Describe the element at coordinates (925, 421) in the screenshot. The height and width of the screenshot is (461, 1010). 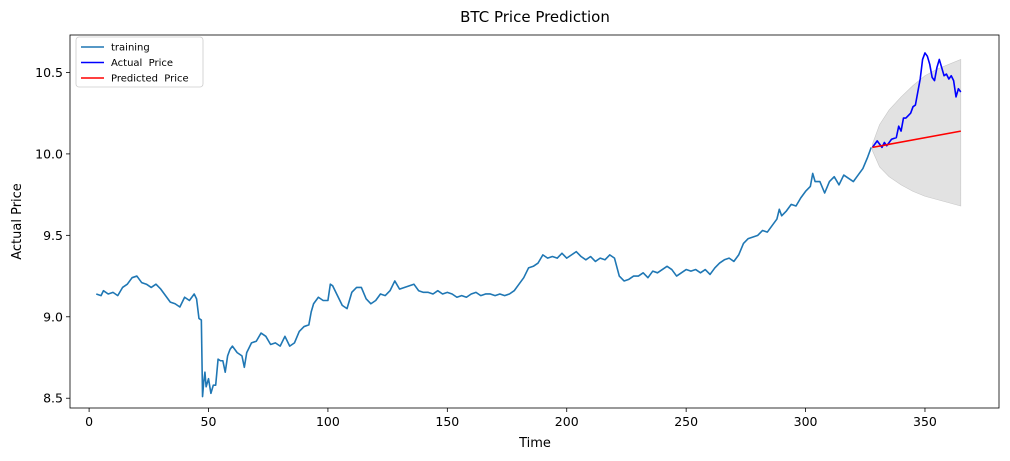
I see `x-tick-label: 350` at that location.